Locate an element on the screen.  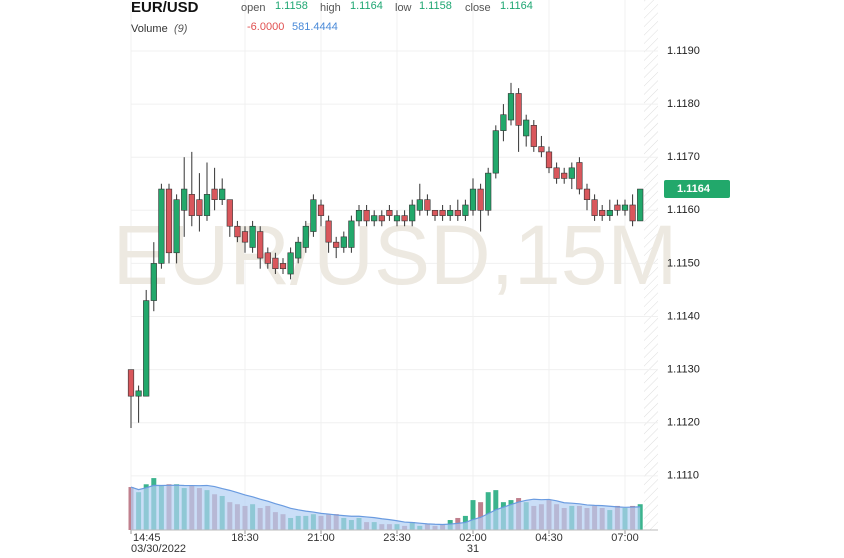
x-date-label: 31 is located at coordinates (473, 549).